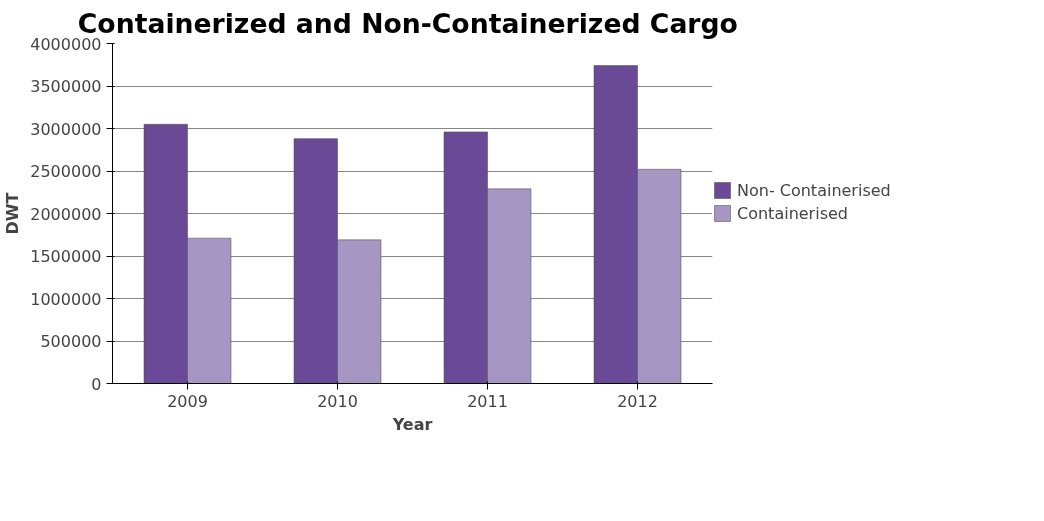 This screenshot has width=1044, height=521. What do you see at coordinates (487, 401) in the screenshot?
I see `x-tick-label: 2011` at bounding box center [487, 401].